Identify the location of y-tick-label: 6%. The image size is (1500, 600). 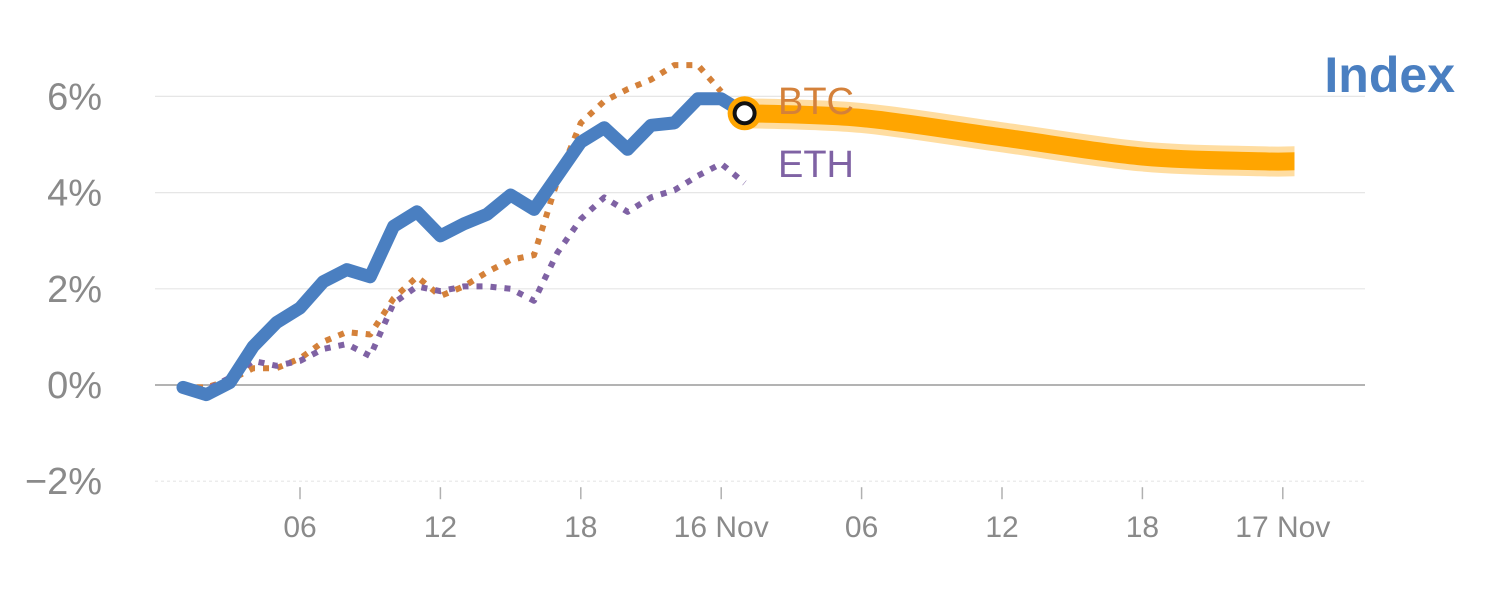
(74, 97).